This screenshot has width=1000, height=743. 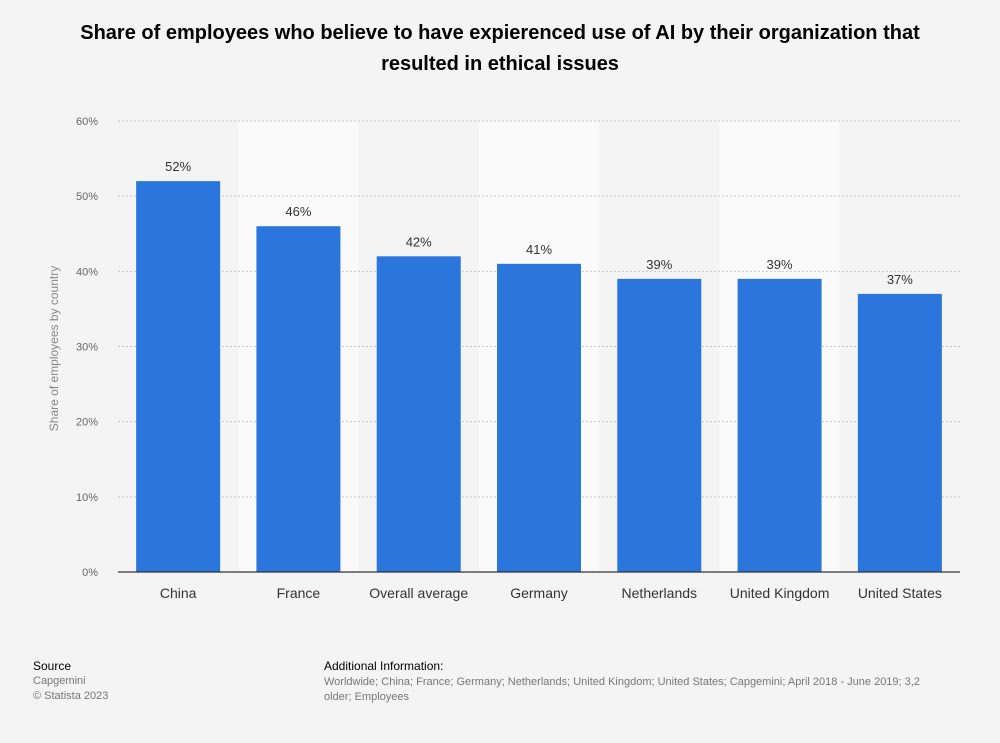 What do you see at coordinates (54, 348) in the screenshot?
I see `y-axis-title: Share of employees by country` at bounding box center [54, 348].